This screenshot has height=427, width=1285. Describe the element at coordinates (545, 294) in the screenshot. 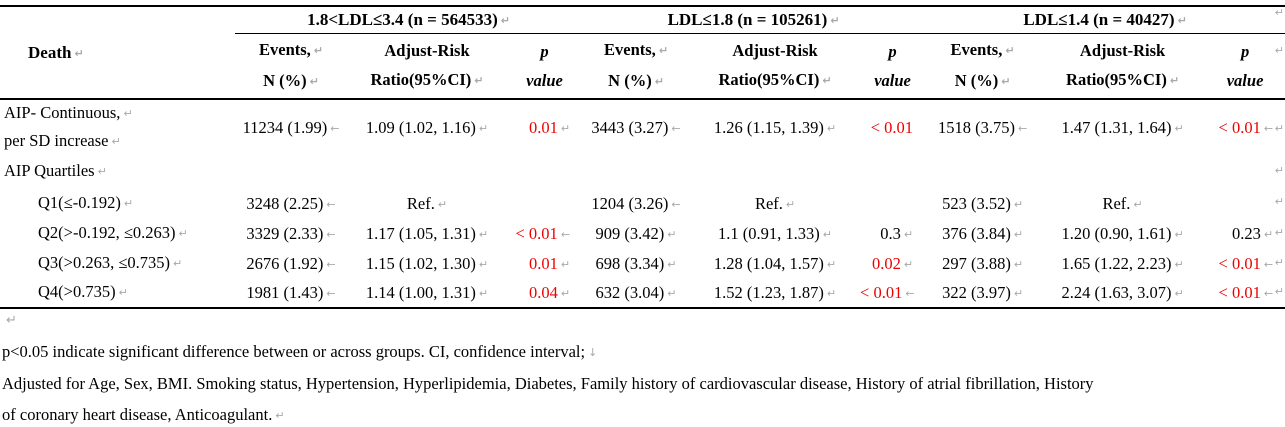

I see `p-value-cell: 0.04 ↵` at that location.